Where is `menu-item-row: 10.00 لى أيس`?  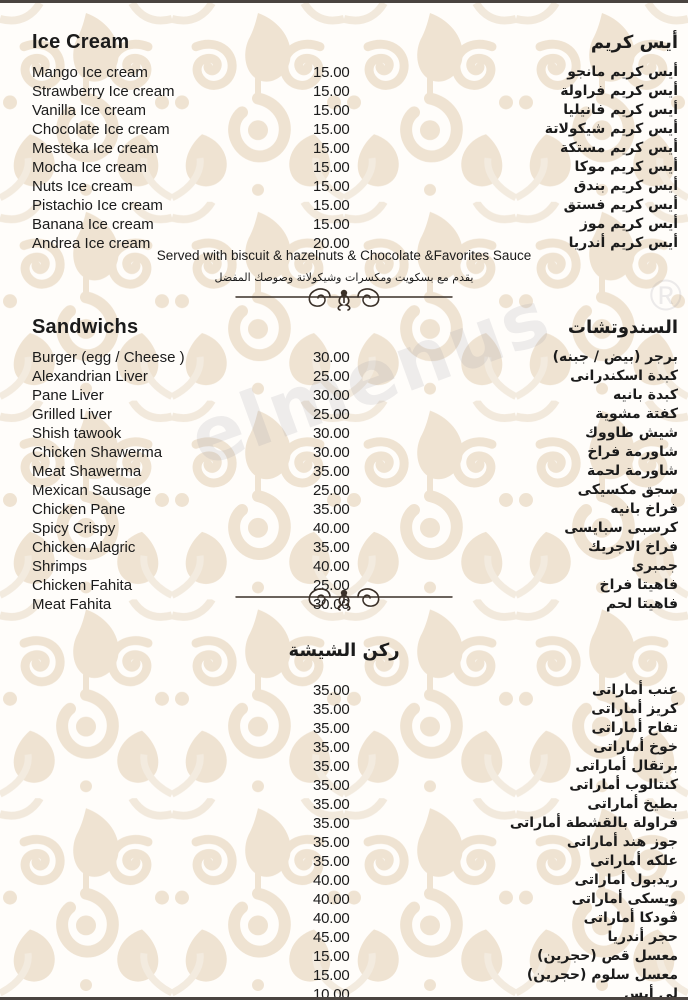 menu-item-row: 10.00 لى أيس is located at coordinates (344, 992).